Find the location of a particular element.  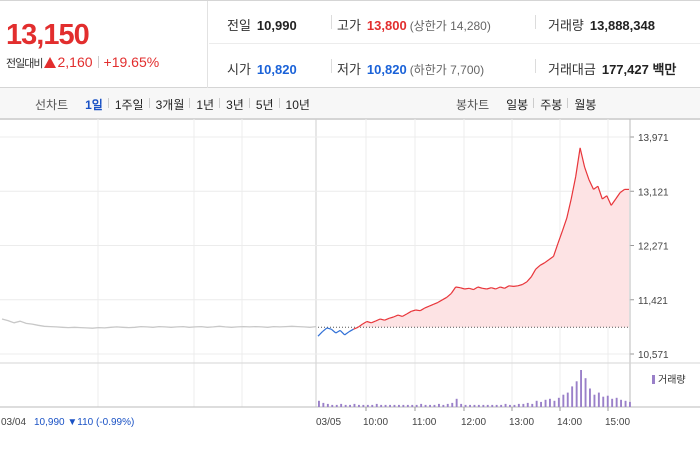

volume-value: 13,888,348 is located at coordinates (622, 25).